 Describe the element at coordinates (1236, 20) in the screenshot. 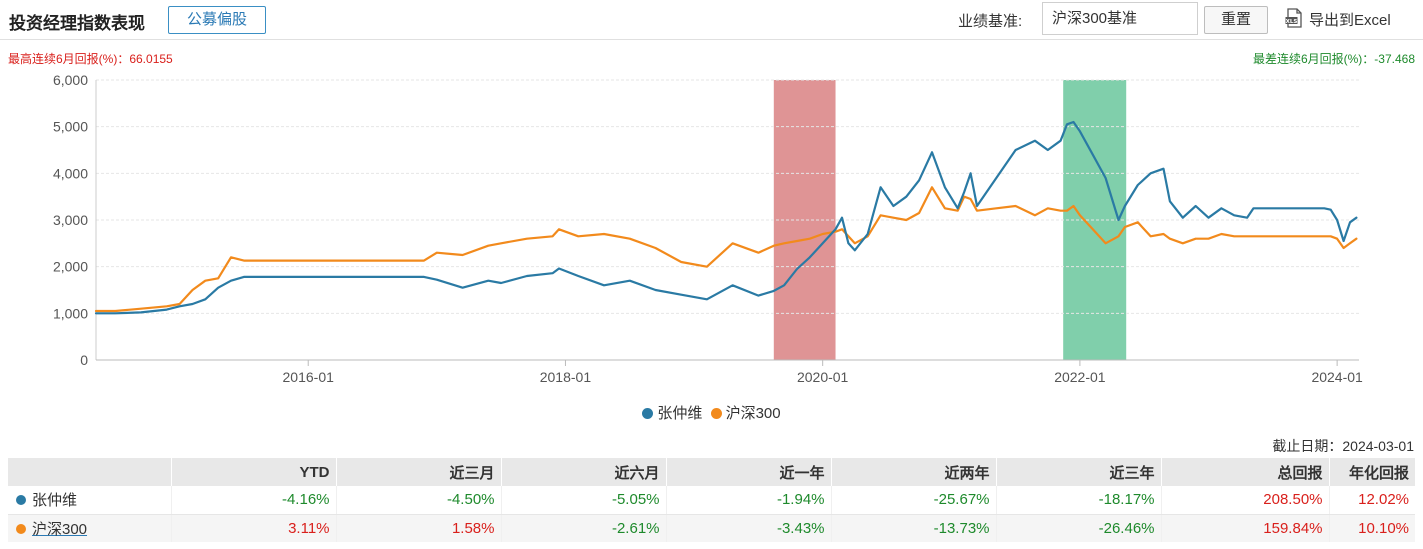

I see `reset-button: 重置` at that location.